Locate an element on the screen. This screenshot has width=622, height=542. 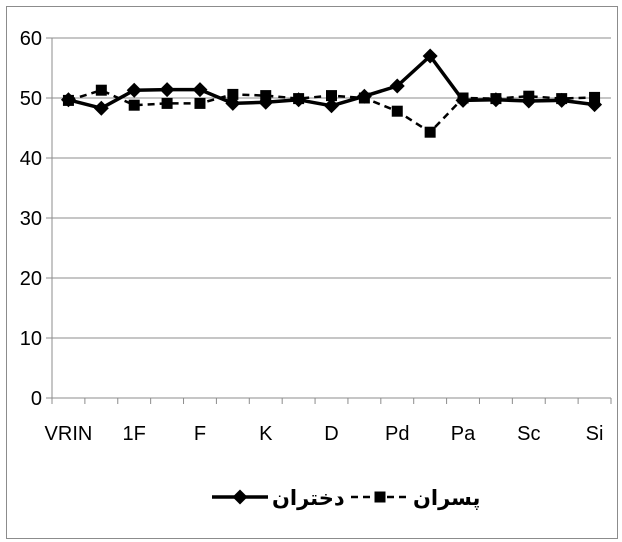
x-tick-label: Pd is located at coordinates (397, 434).